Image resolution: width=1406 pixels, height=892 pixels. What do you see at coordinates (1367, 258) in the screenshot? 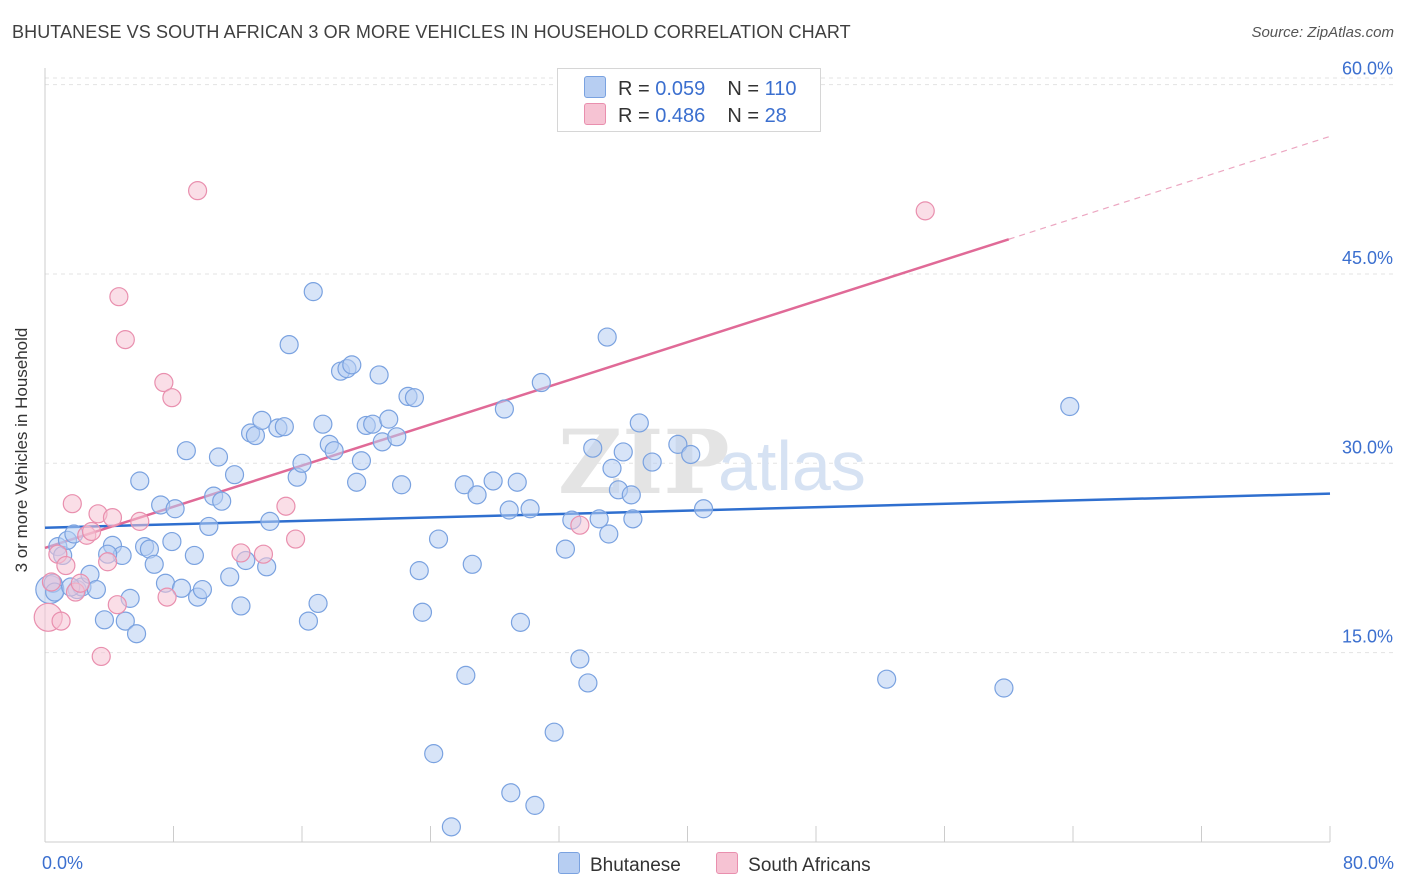
I see `y-tick-label: 45.0%` at bounding box center [1367, 258].